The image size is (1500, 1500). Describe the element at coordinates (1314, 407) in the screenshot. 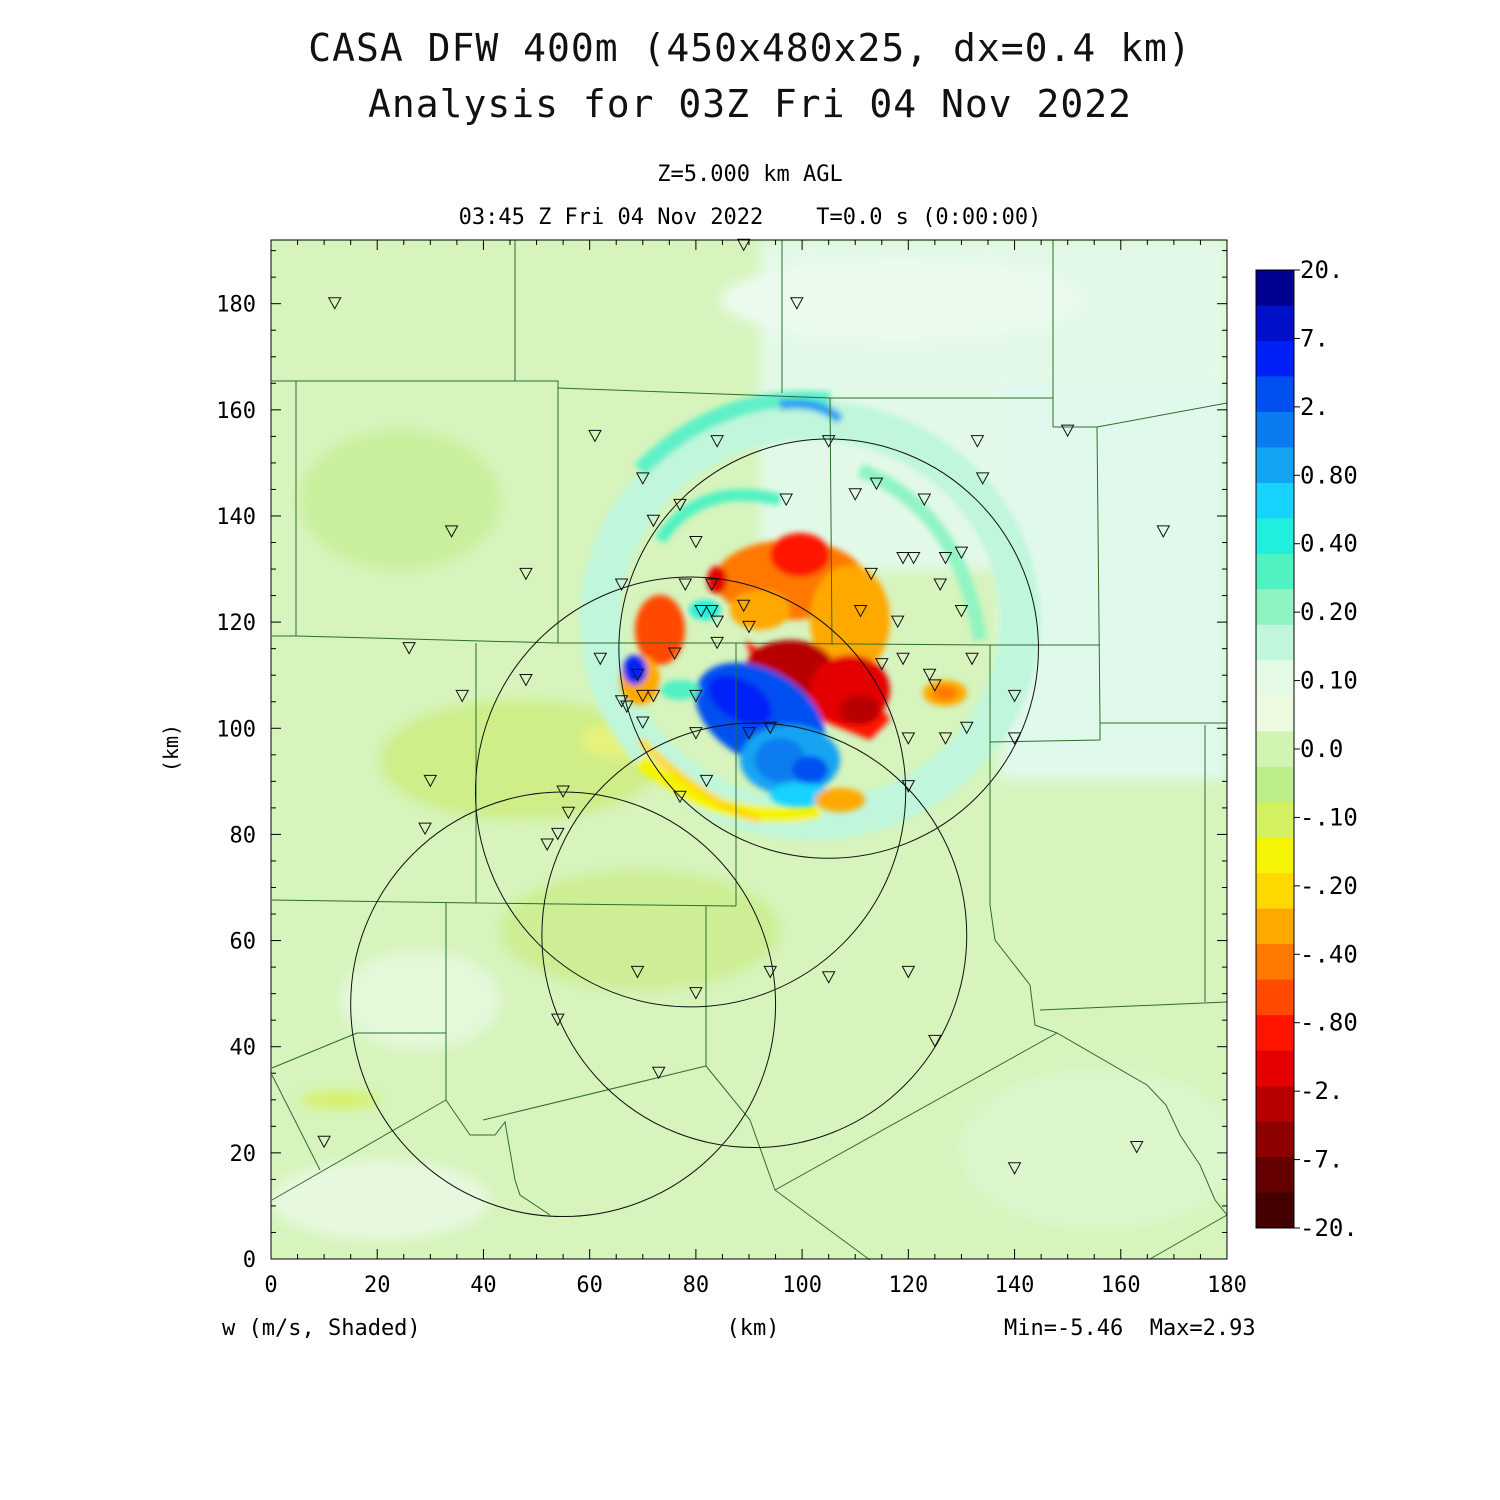

I see `colorbar-label: 2.` at that location.